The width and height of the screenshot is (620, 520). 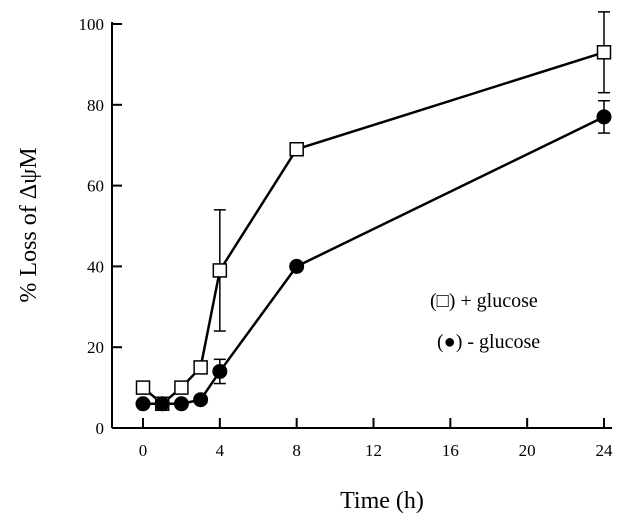 I want to click on x-tick-label-8: 8, so click(x=296, y=450).